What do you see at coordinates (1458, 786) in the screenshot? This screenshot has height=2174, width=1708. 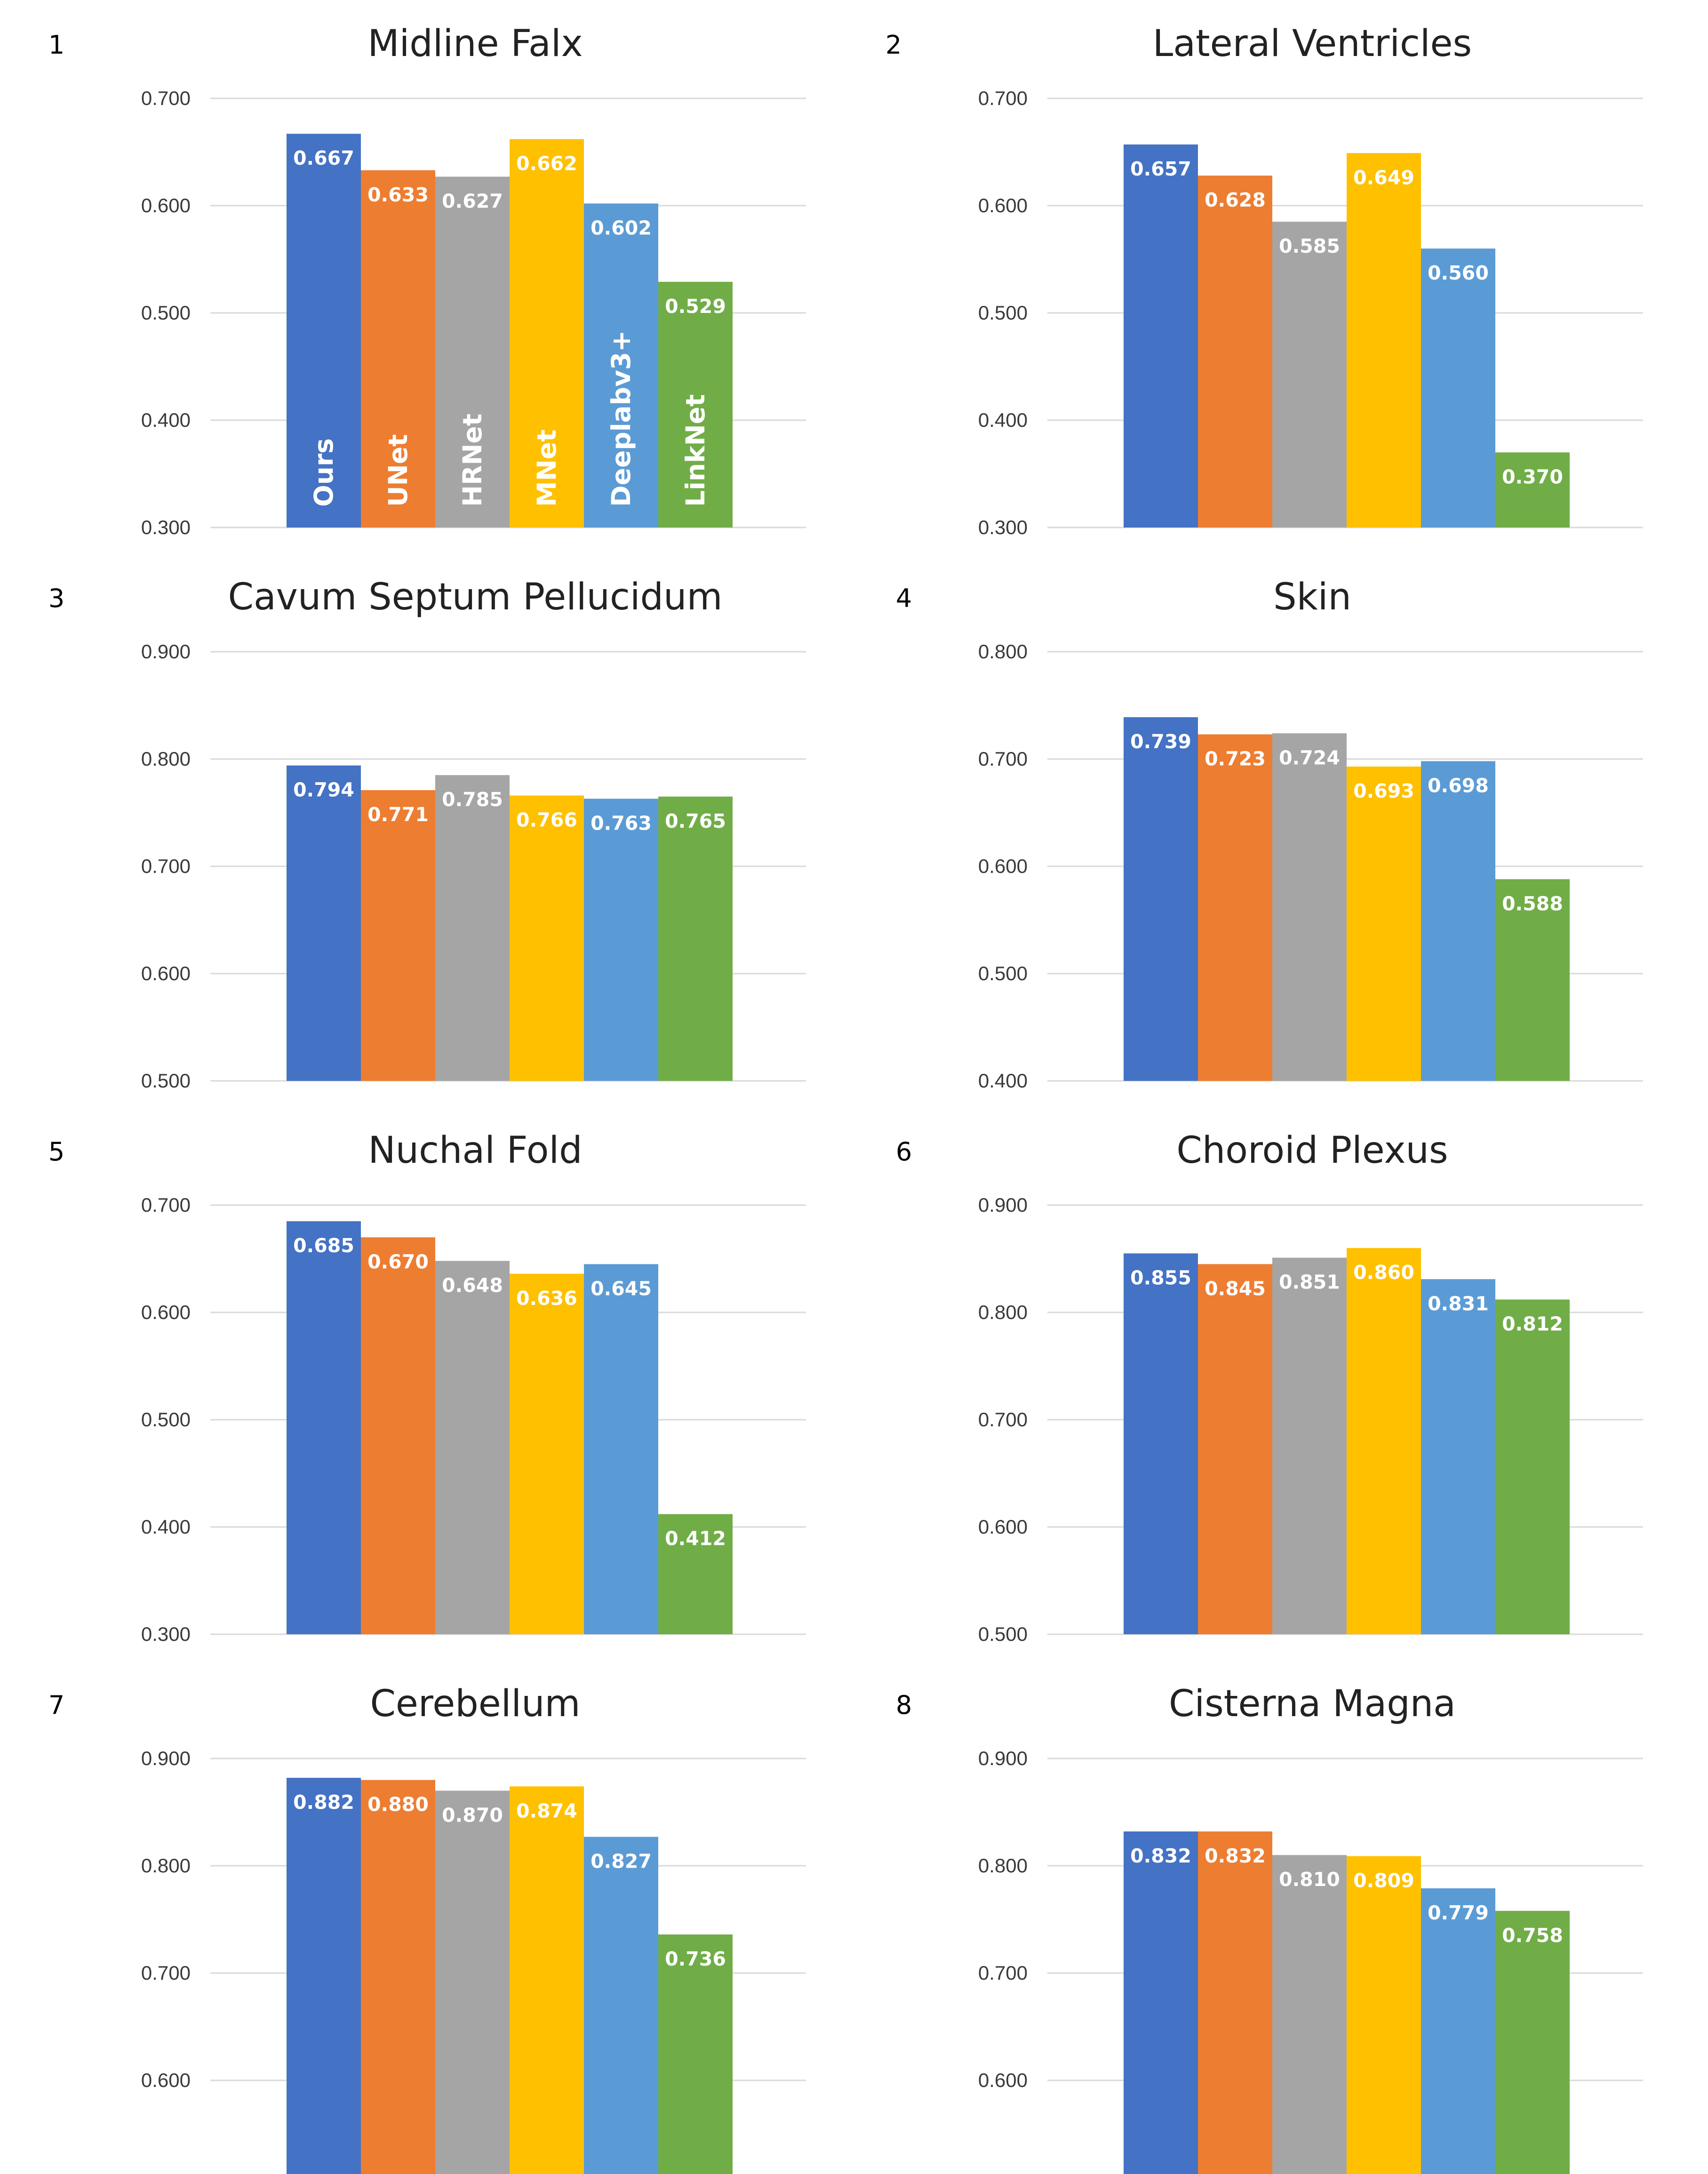 I see `data-label: 0.698` at bounding box center [1458, 786].